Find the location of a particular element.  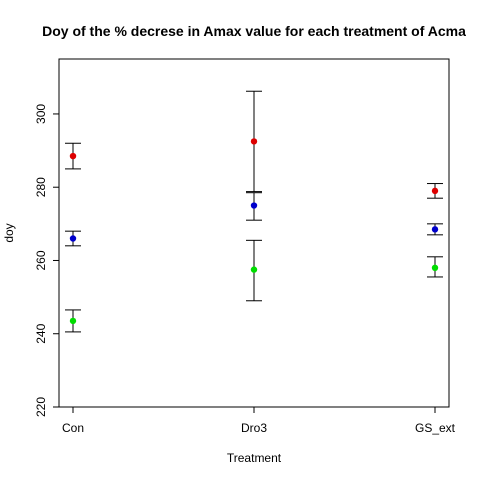

y-tick-label: 260 is located at coordinates (41, 260).